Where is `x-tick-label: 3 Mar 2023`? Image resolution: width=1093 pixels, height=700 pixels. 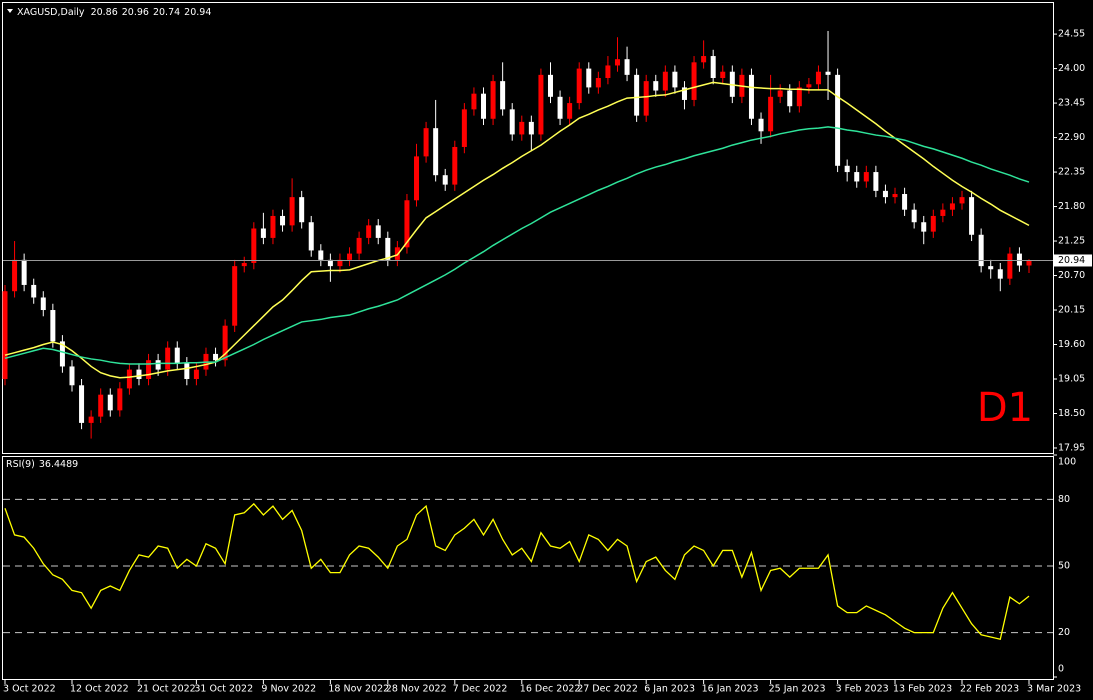
x-tick-label: 3 Mar 2023 is located at coordinates (1054, 689).